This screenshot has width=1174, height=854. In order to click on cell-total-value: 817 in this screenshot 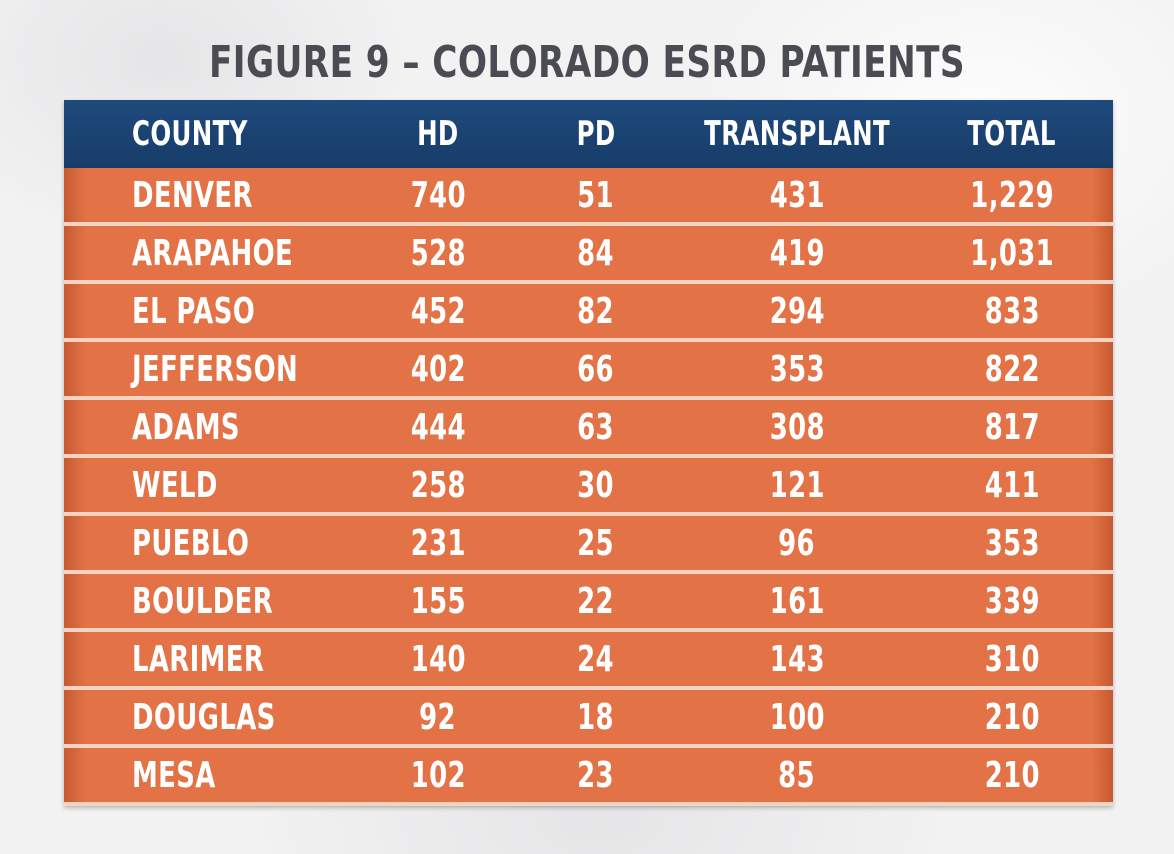, I will do `click(1012, 427)`.